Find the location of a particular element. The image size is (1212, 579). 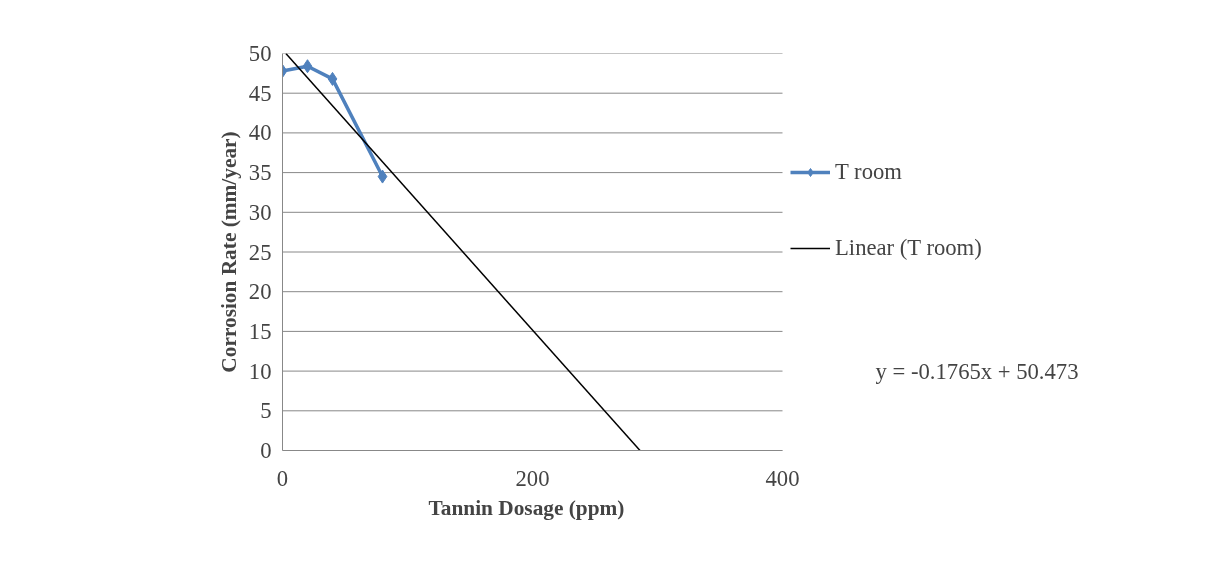

y-tick-label: 0 is located at coordinates (266, 450).